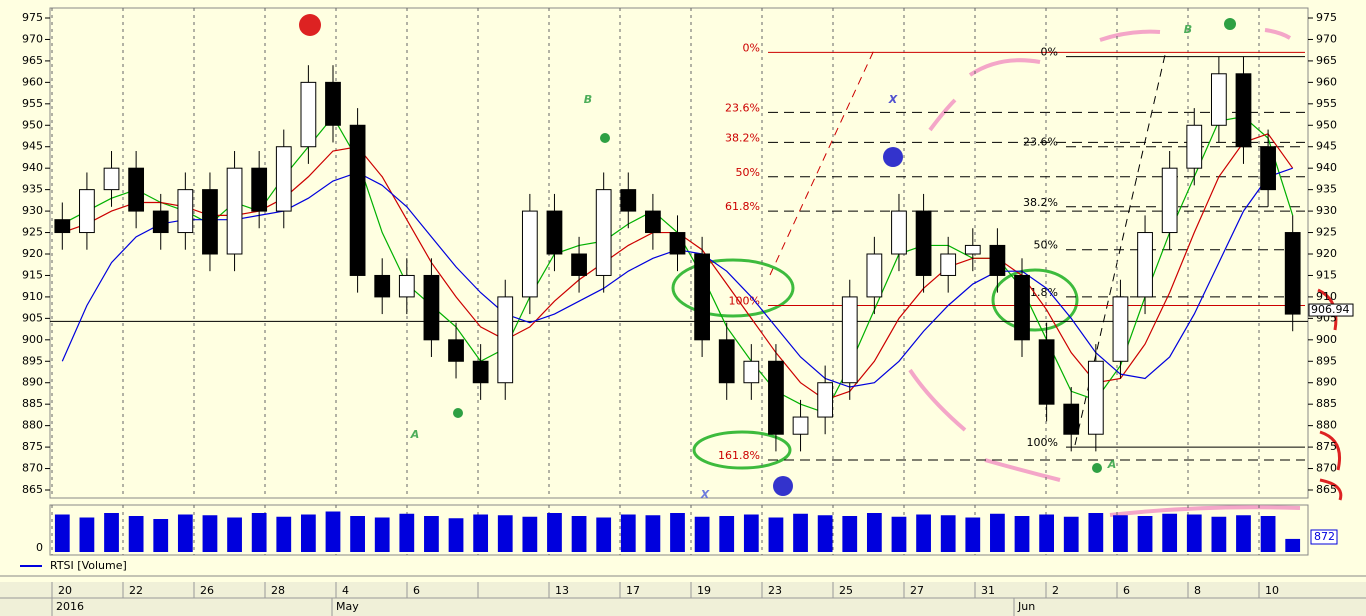  Describe the element at coordinates (742, 206) in the screenshot. I see `fib-label: 61.8%` at that location.